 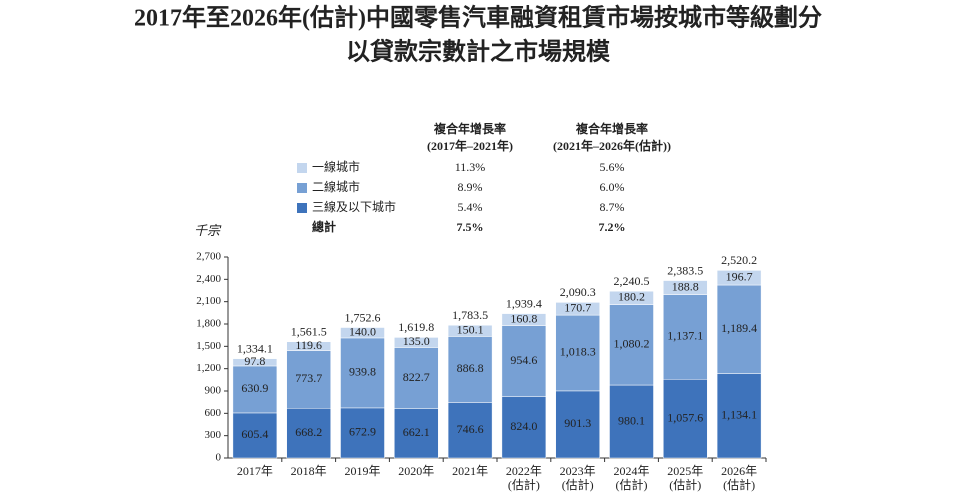 What do you see at coordinates (470, 145) in the screenshot?
I see `cagr-header: (2017年–2021年)` at bounding box center [470, 145].